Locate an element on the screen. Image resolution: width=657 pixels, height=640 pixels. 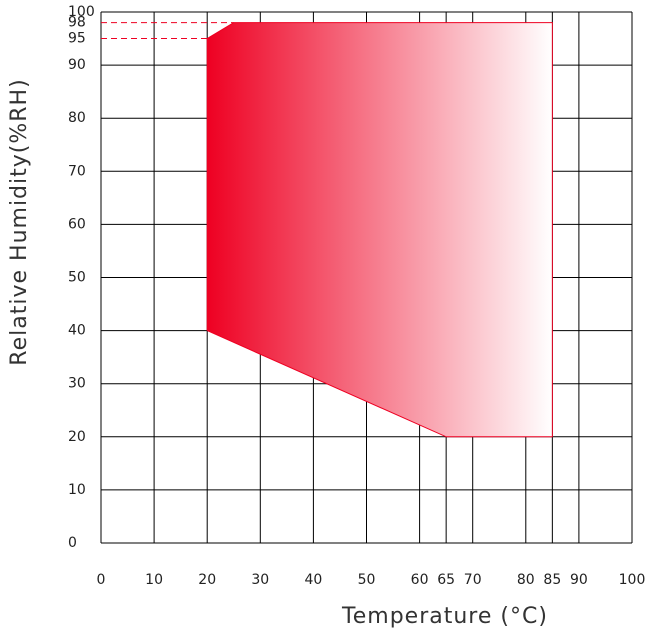
y-tick-label: 60 is located at coordinates (77, 224).